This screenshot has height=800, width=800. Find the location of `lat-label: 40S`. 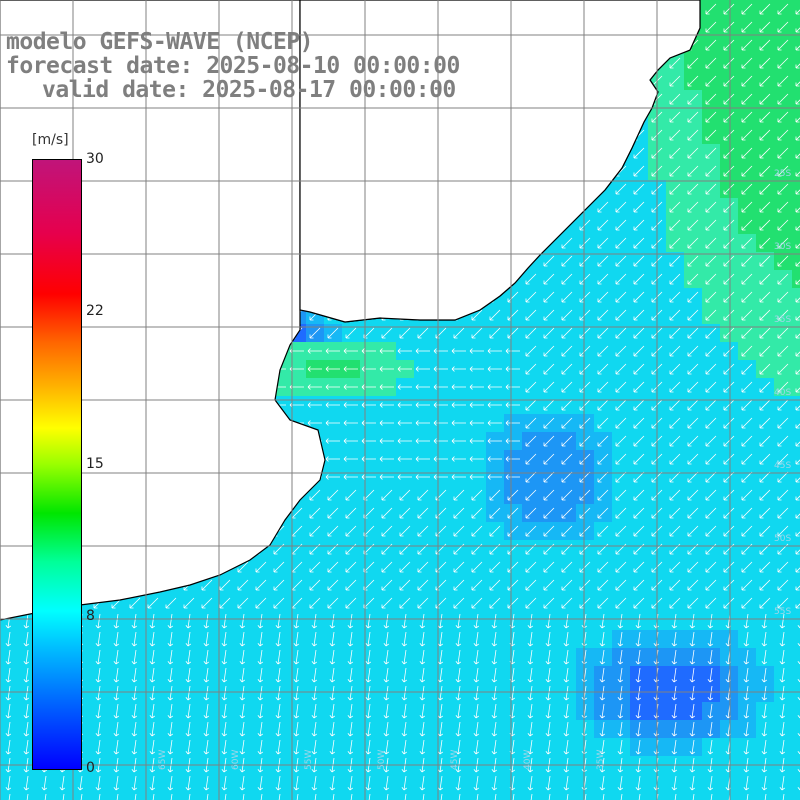

lat-label: 40S is located at coordinates (782, 393).